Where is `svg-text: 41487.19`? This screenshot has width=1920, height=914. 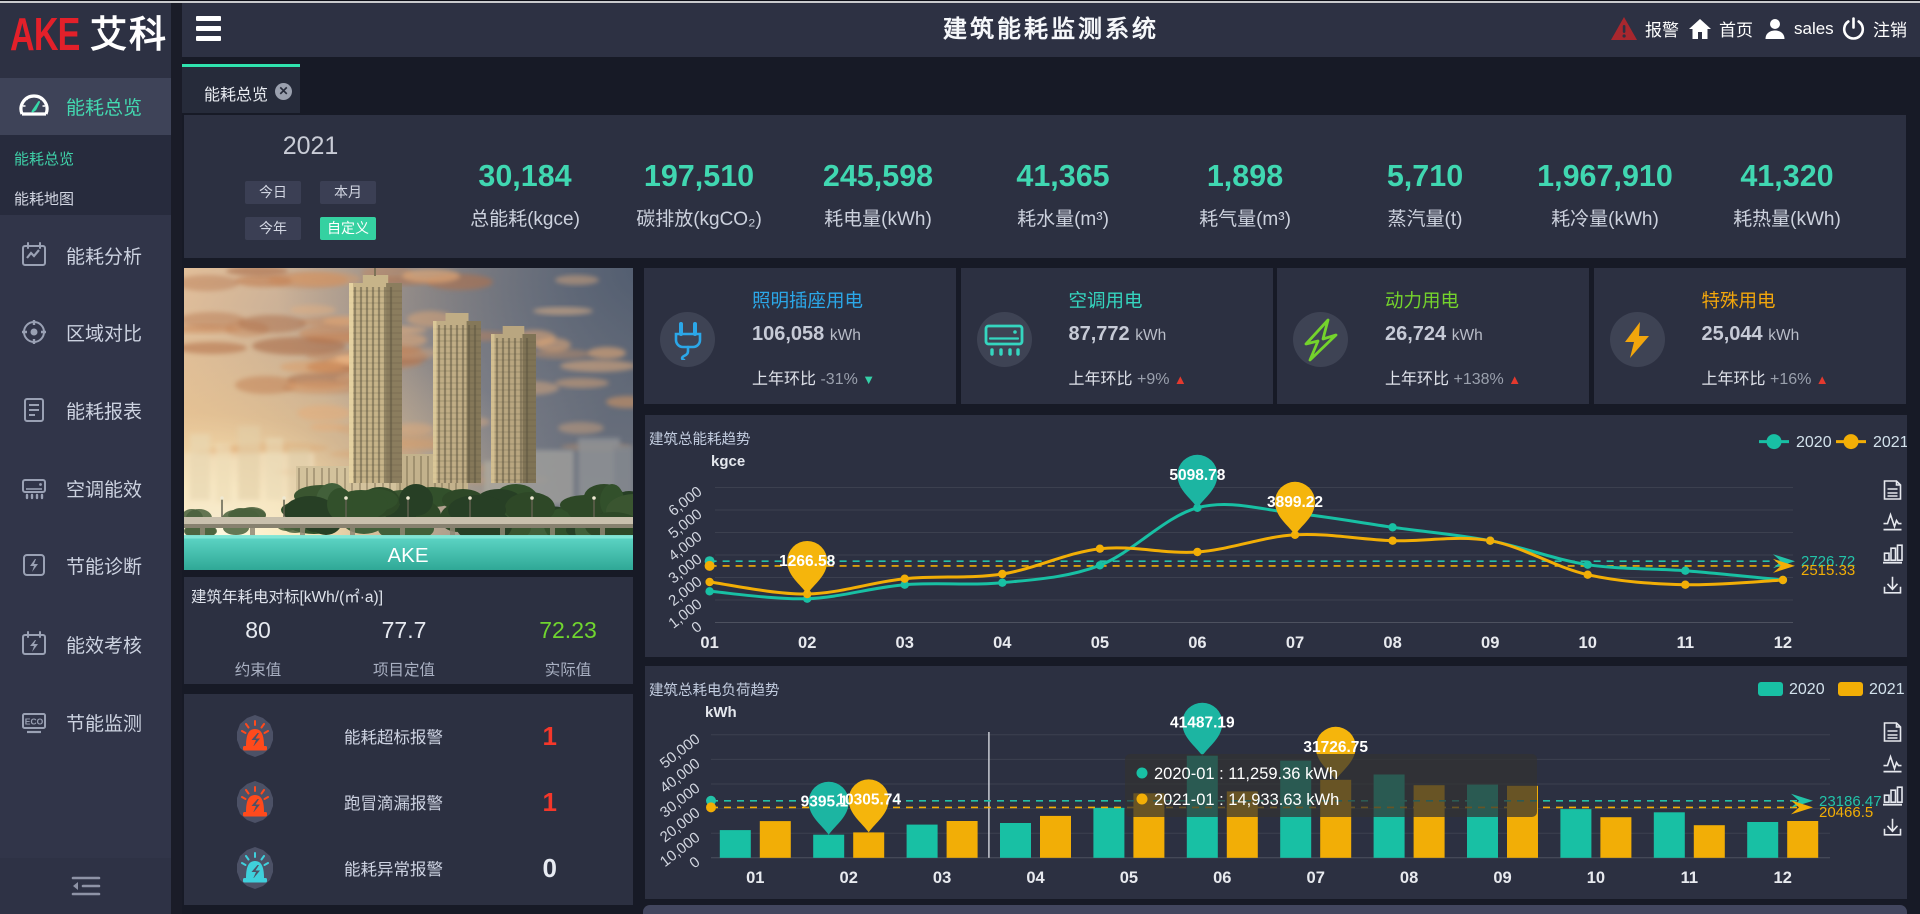 svg-text: 41487.19 is located at coordinates (1202, 723).